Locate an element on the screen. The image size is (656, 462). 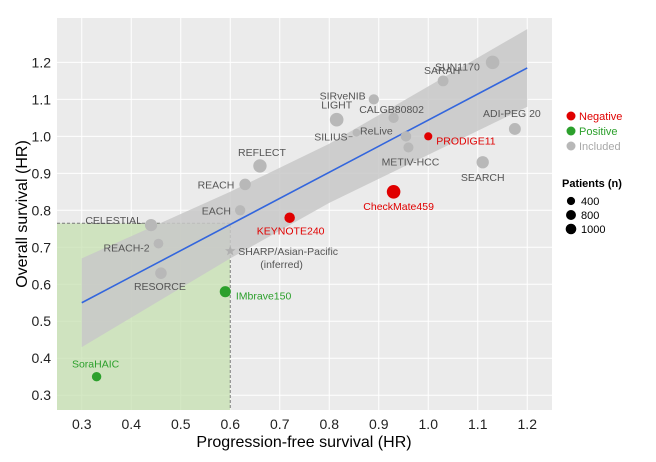
x-axis-ticks: 0.3 0.4 0.5 0.6 0.7 0.8 0.9 1.0 1.1 1.2 is located at coordinates (304, 424).